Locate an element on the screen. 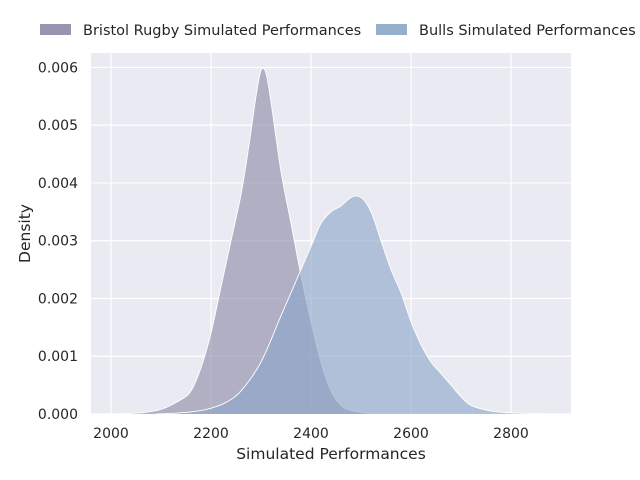 This screenshot has height=480, width=640. legend-label: Bristol Rugby Simulated Performances is located at coordinates (222, 31).